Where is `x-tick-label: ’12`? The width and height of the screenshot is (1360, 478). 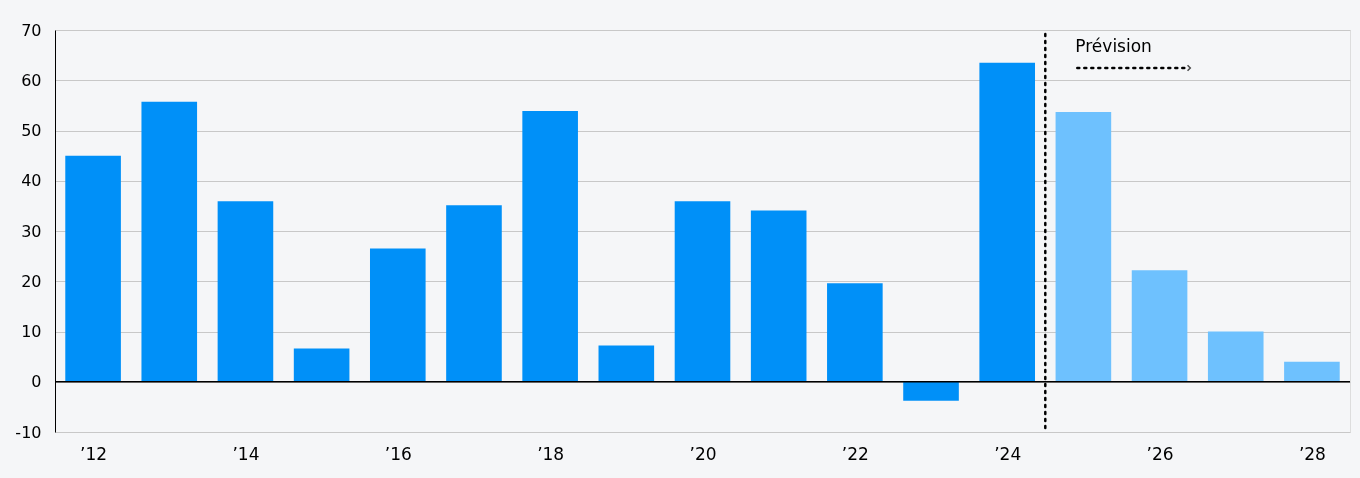
x-tick-label: ’12 is located at coordinates (94, 453).